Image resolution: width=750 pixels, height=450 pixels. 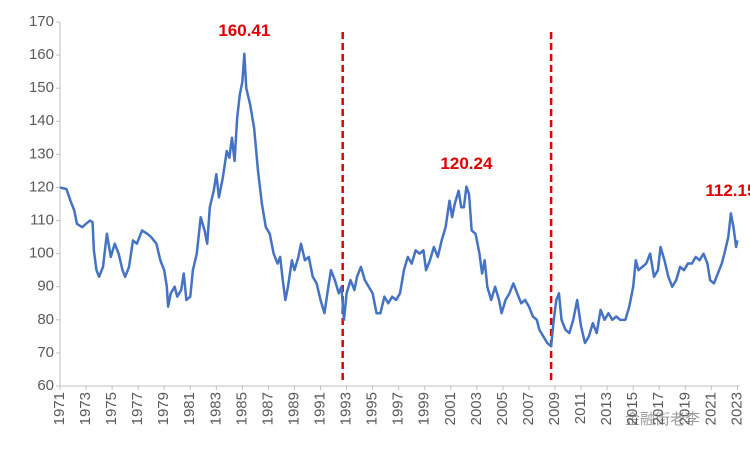 I want to click on x-tick-label: 2005, so click(x=502, y=408).